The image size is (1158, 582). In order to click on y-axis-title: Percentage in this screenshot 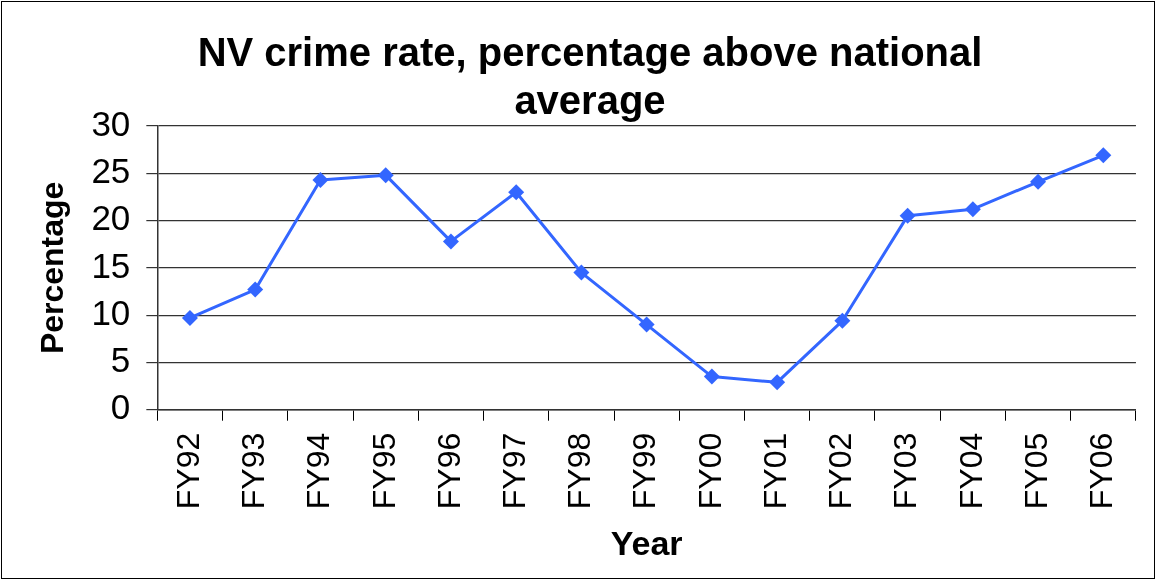, I will do `click(52, 268)`.